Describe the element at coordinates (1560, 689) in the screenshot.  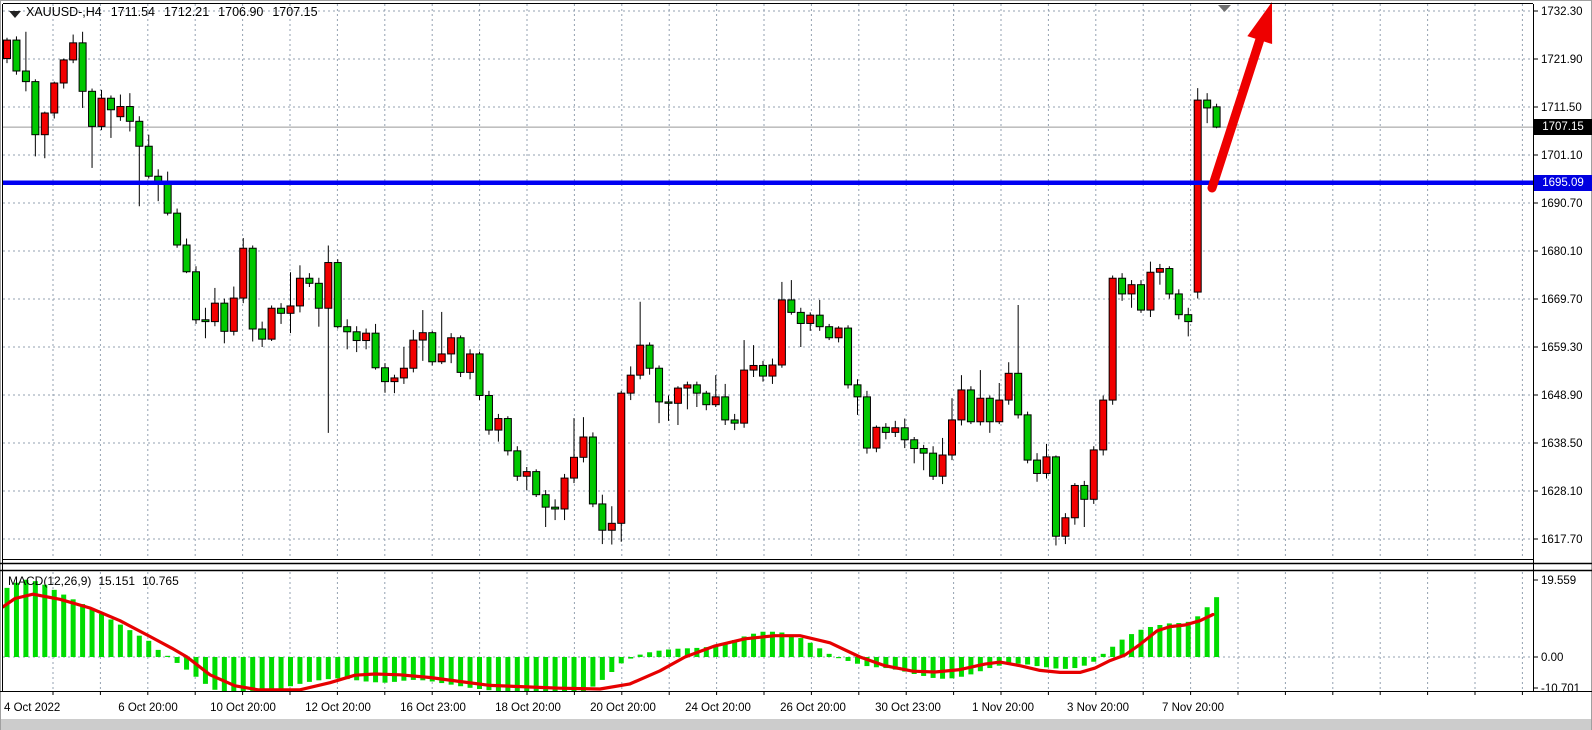
I see `macd-axis-label: -10.701` at that location.